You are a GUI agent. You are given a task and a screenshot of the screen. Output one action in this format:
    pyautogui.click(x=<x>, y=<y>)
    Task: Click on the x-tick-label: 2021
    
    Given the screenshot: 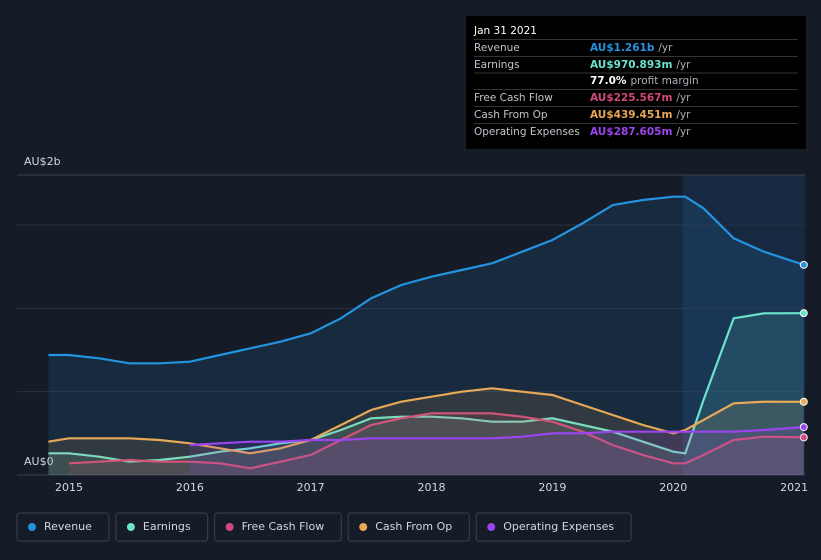 What is the action you would take?
    pyautogui.click(x=794, y=487)
    